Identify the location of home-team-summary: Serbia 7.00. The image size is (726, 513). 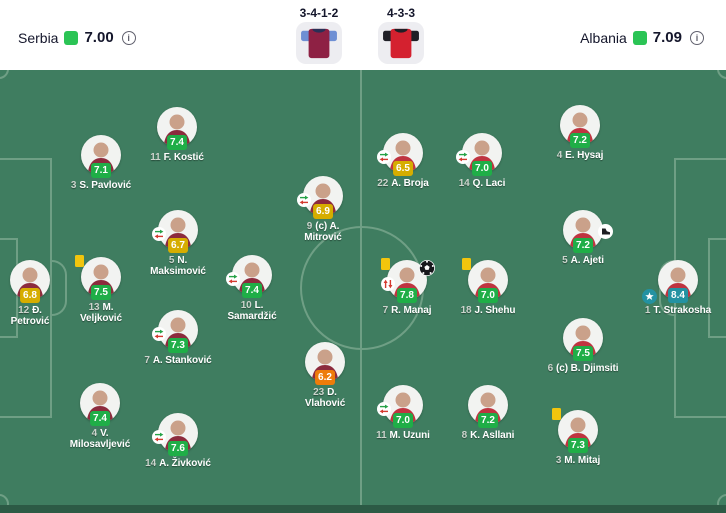
(77, 37).